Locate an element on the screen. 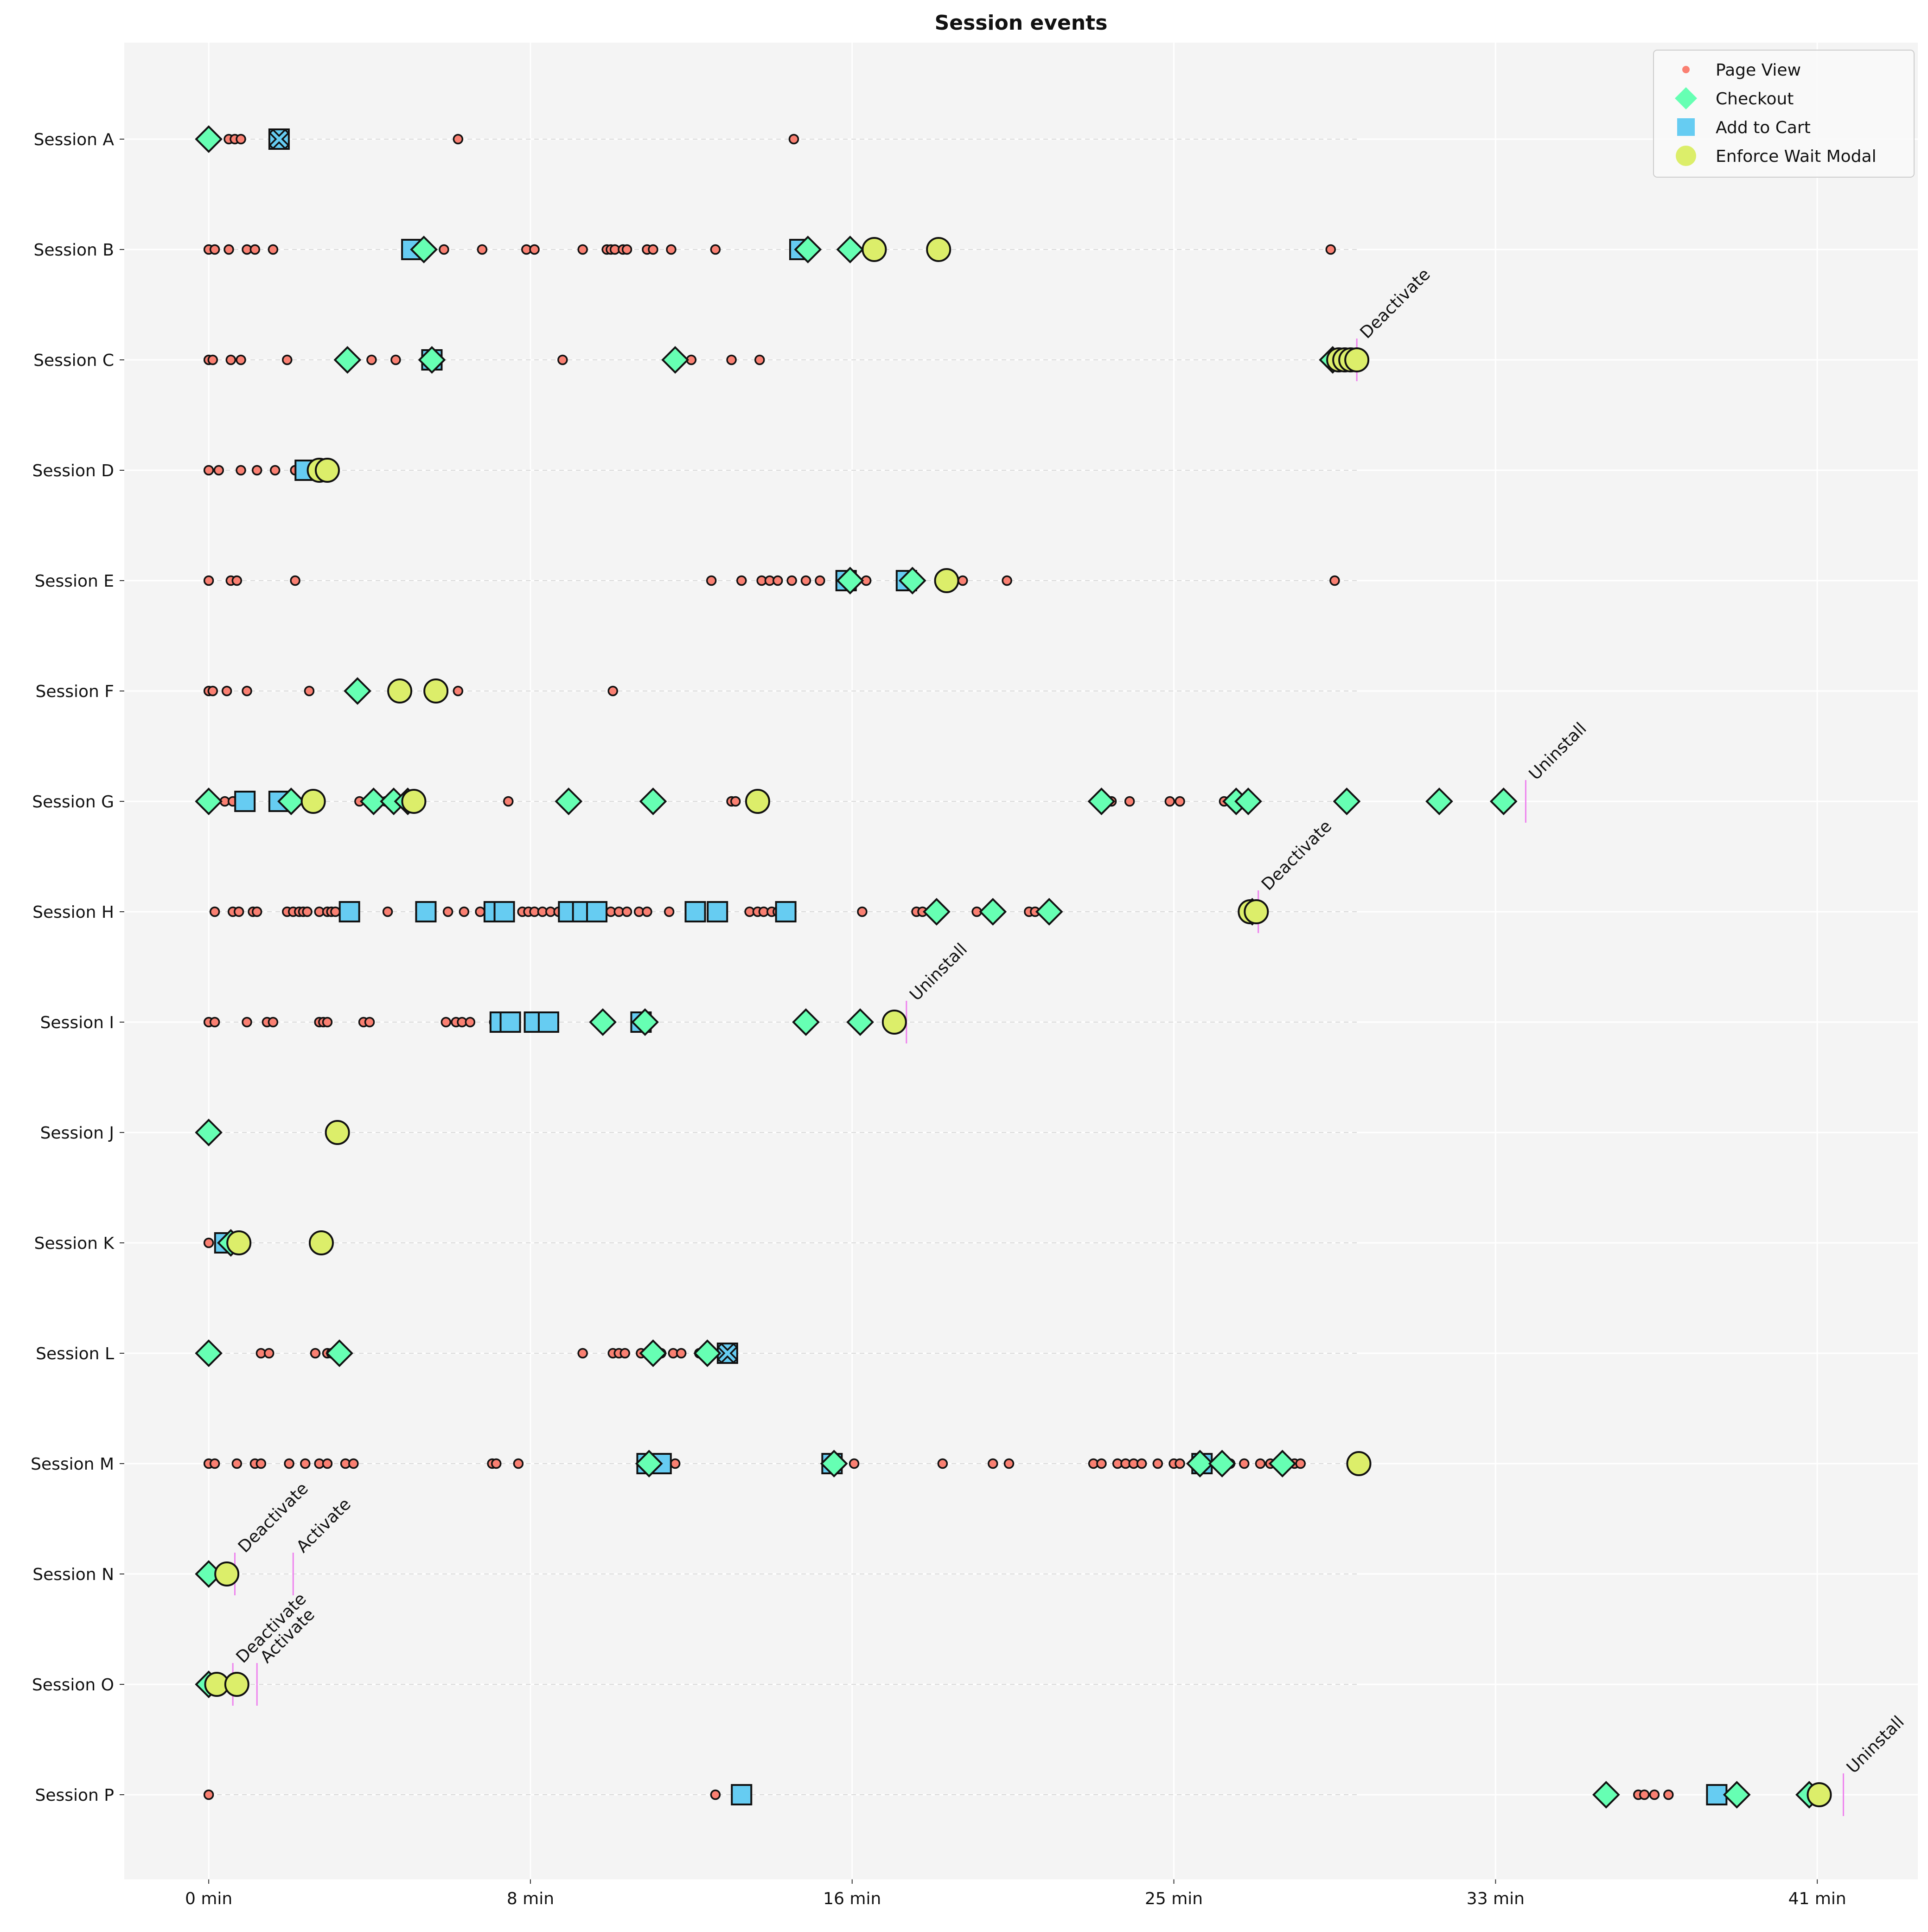  legend-box is located at coordinates (1784, 114).